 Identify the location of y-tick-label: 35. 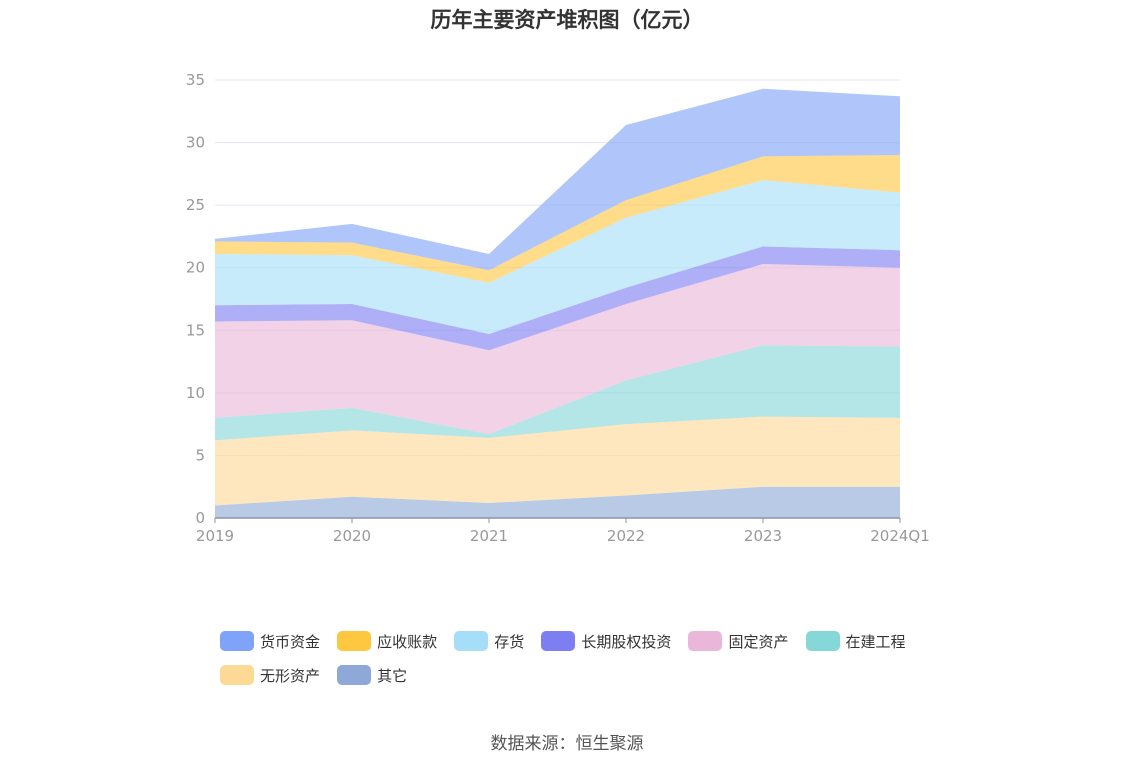
(195, 80).